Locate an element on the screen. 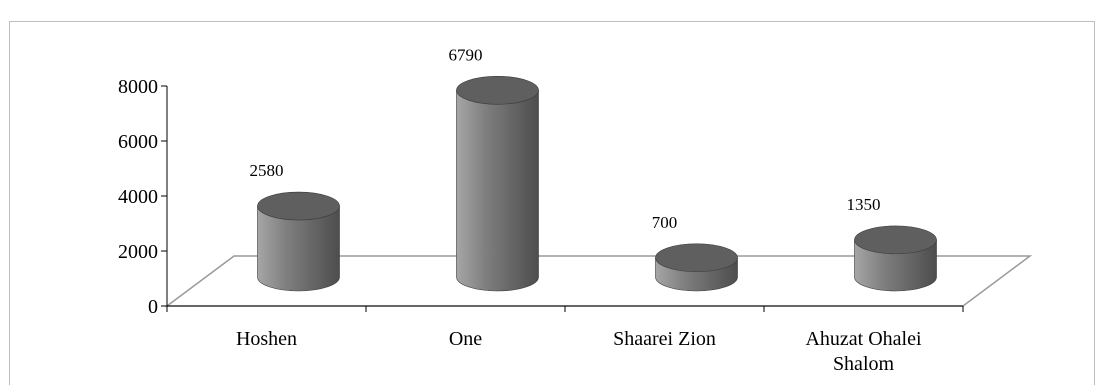 The width and height of the screenshot is (1099, 385). y-tick-label: 2000 is located at coordinates (138, 252).